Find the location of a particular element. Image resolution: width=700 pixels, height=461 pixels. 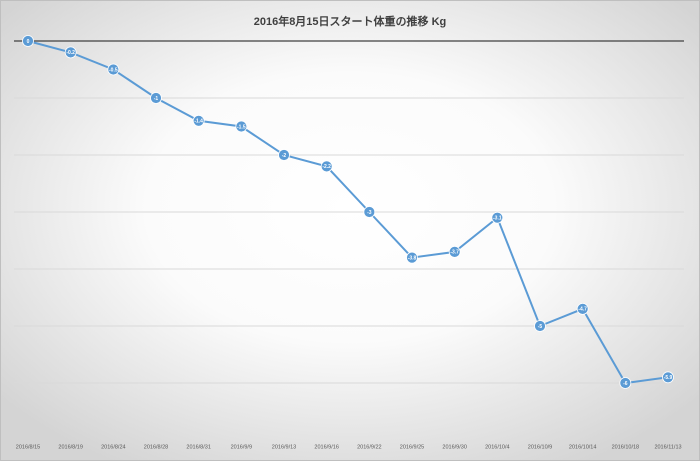

data-label: -3.7 is located at coordinates (454, 253).